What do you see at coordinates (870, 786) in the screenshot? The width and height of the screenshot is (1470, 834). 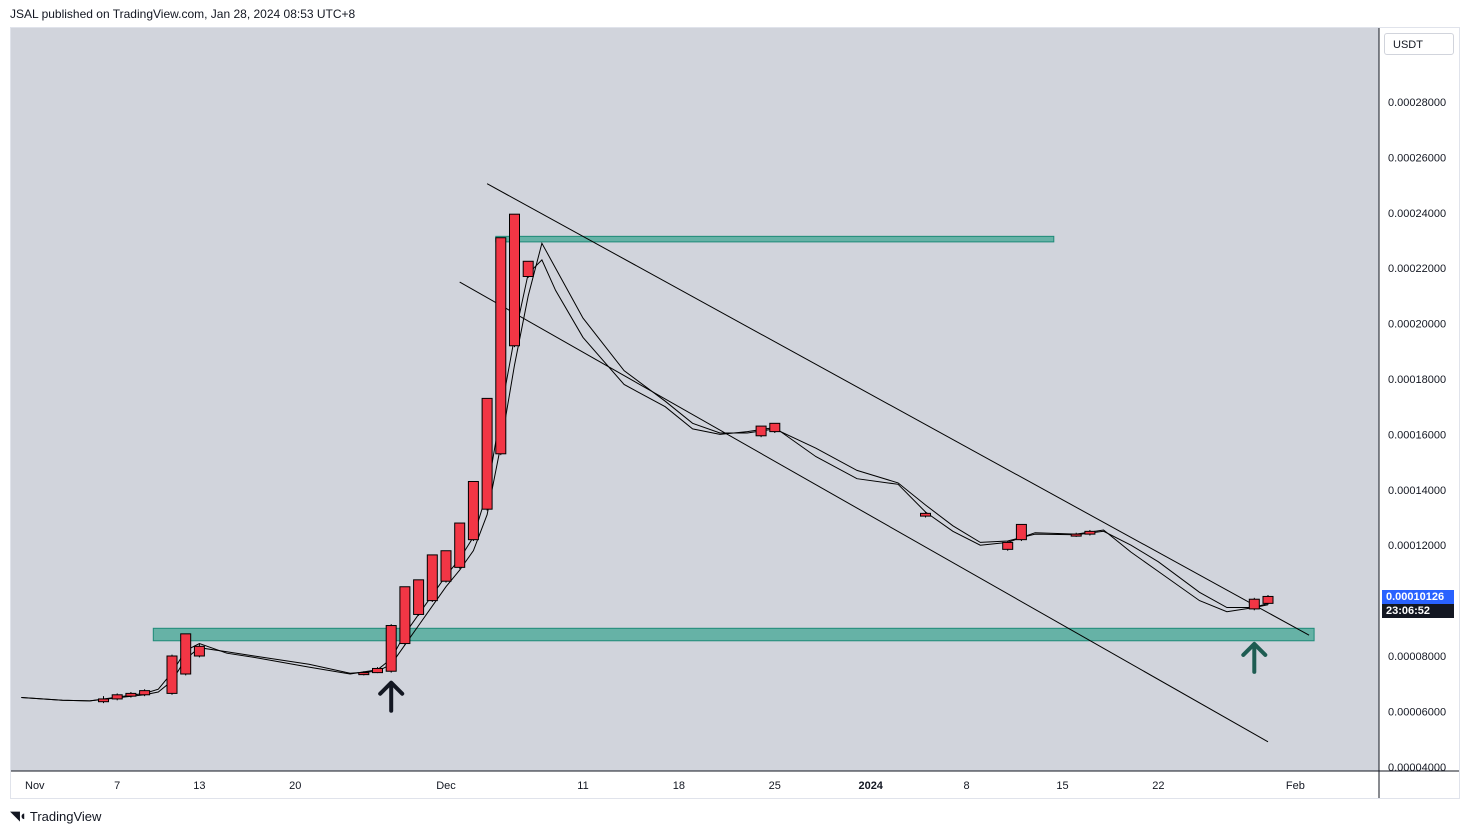 I see `time-tick-label: 2024` at bounding box center [870, 786].